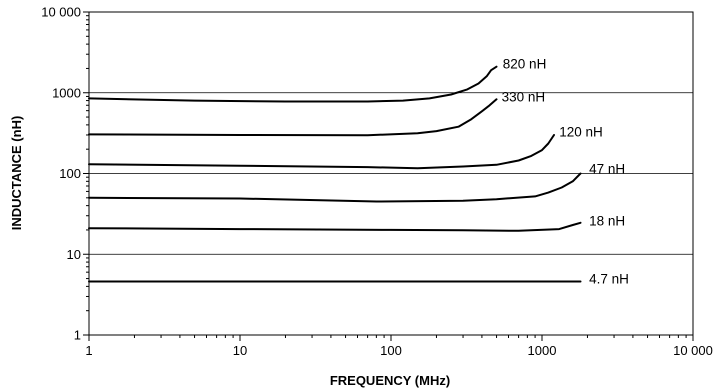 This screenshot has height=390, width=725. Describe the element at coordinates (693, 350) in the screenshot. I see `x-tick-label-10-000: 10 000` at that location.